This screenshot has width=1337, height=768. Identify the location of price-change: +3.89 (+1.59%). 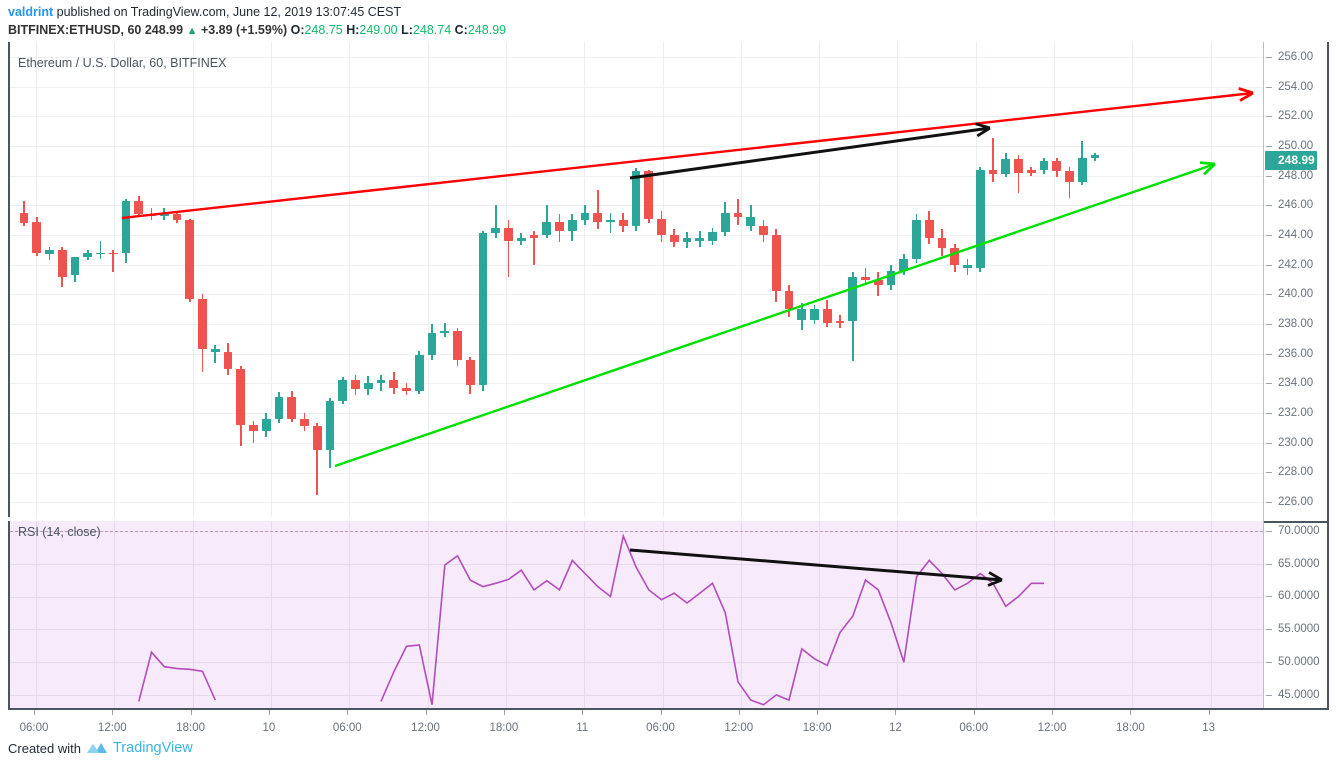
(244, 30).